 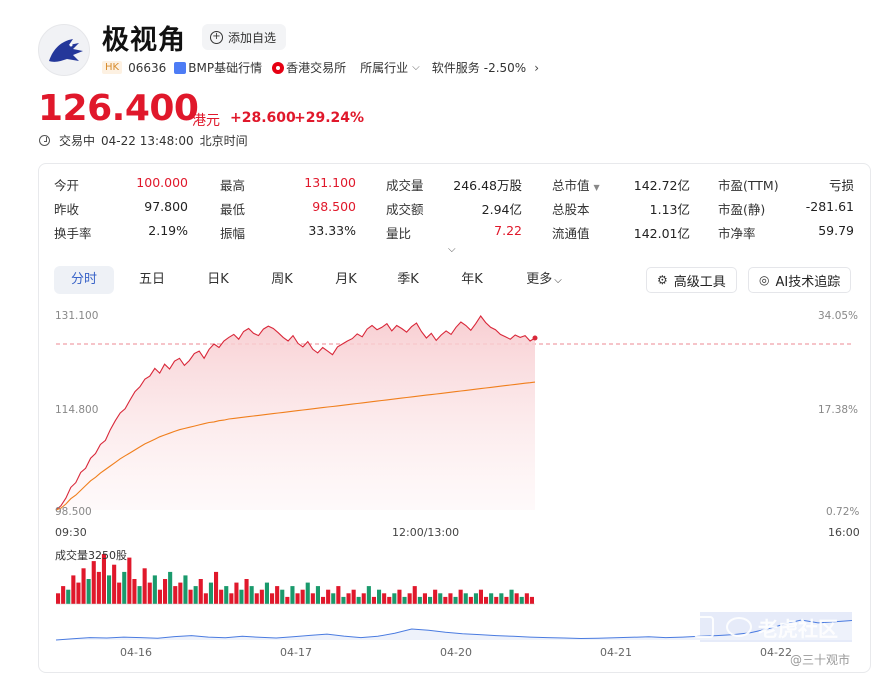 What do you see at coordinates (669, 209) in the screenshot?
I see `stat-value: 1.13亿` at bounding box center [669, 209].